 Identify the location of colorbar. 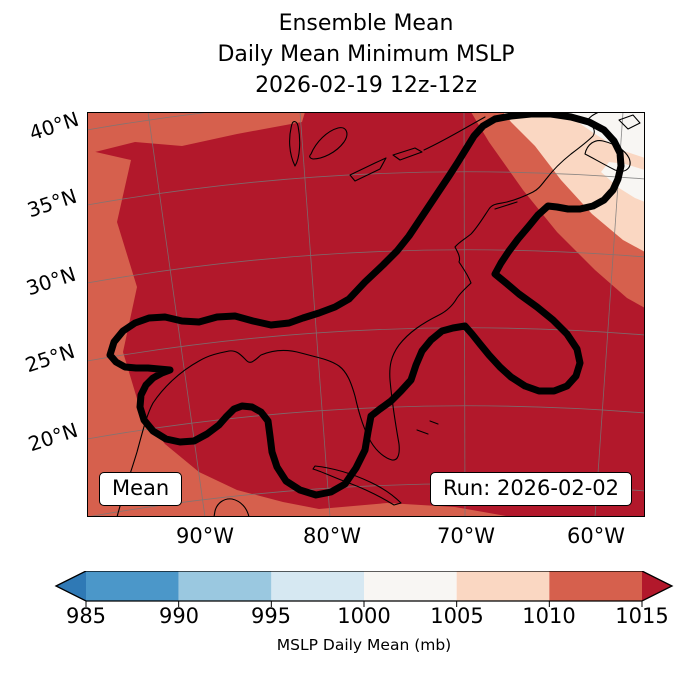
(364, 589).